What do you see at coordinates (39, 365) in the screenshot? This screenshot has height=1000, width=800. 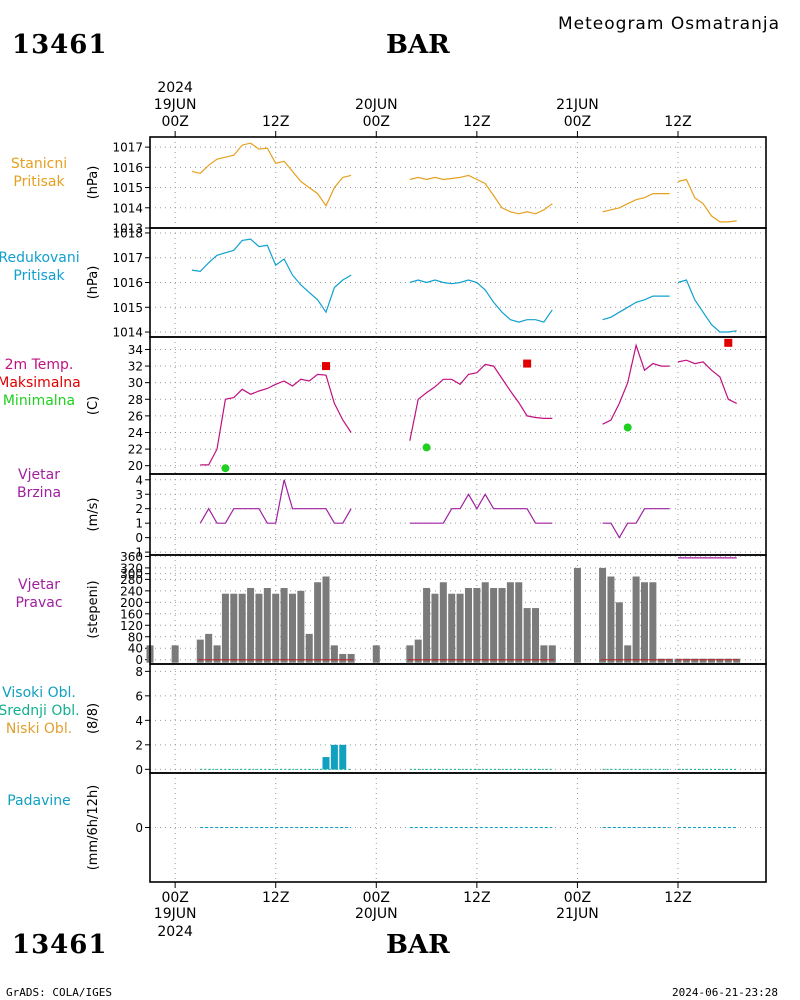 I see `panel-label-temperature-label1: 2m Temp.` at bounding box center [39, 365].